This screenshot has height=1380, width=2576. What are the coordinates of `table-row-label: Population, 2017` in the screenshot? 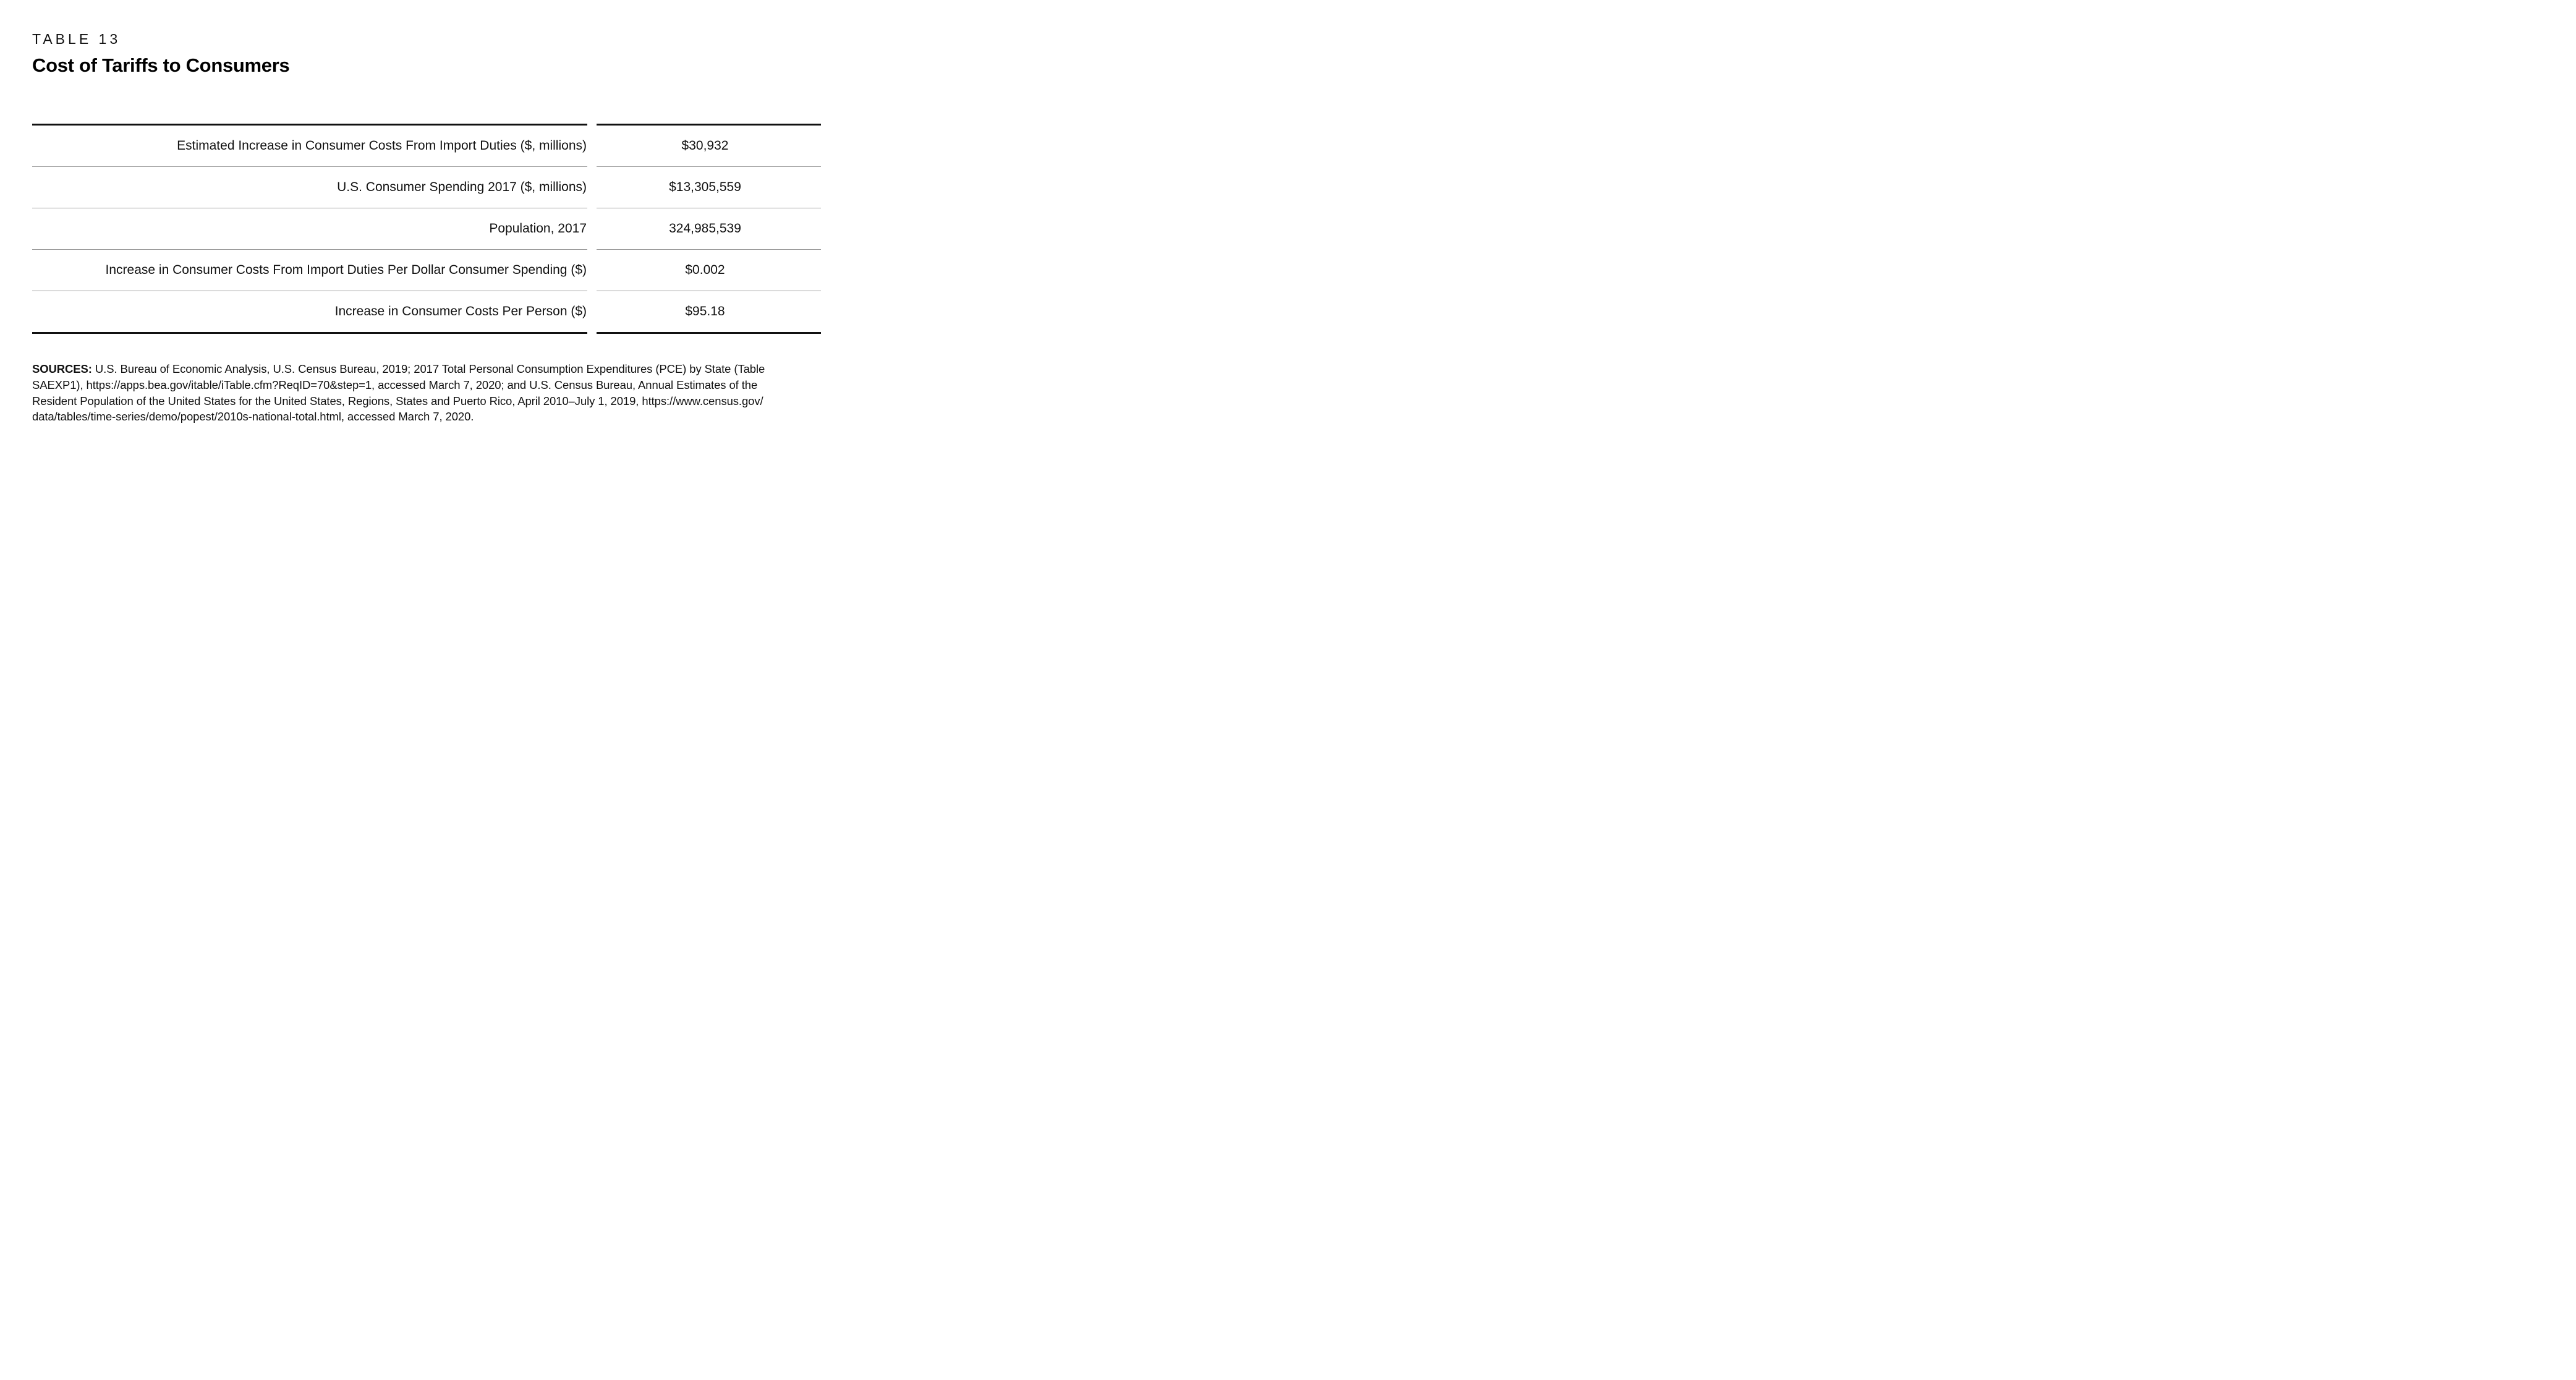 It's located at (309, 229).